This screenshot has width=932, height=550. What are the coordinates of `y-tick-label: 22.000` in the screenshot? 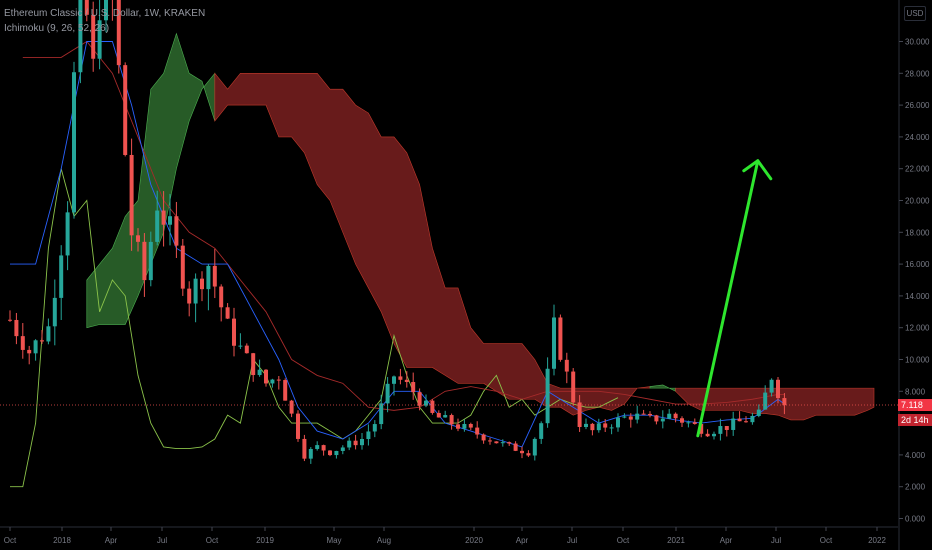 It's located at (917, 169).